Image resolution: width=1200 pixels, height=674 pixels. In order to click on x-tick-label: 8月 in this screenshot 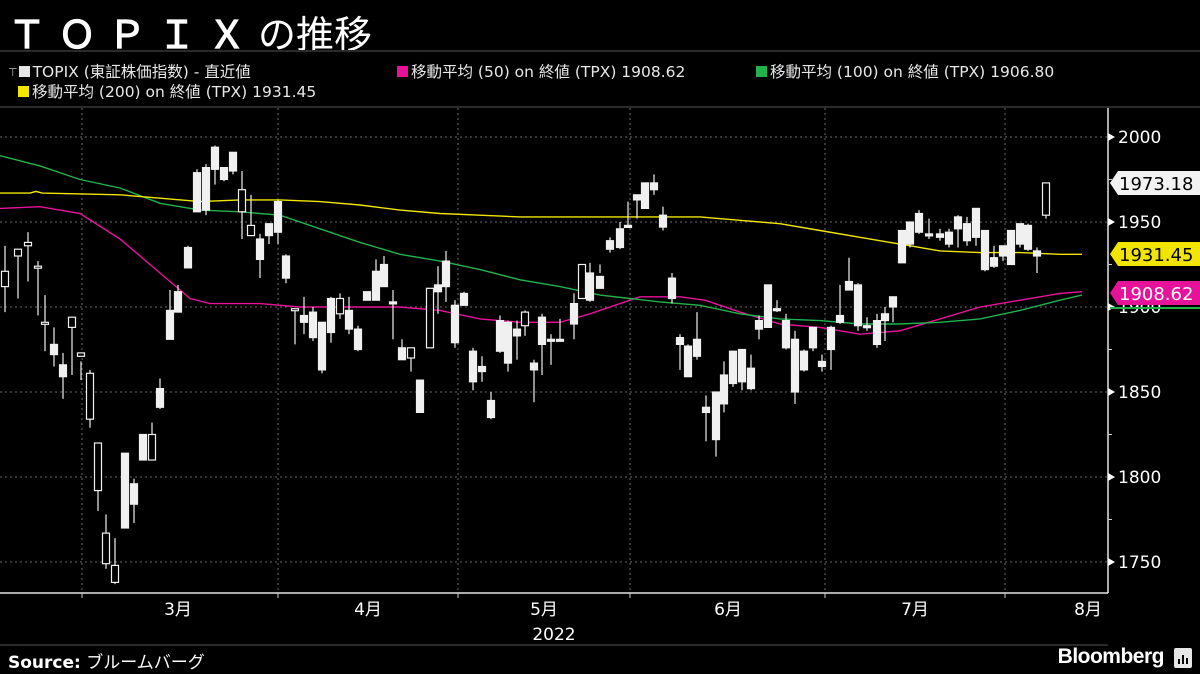, I will do `click(1088, 610)`.